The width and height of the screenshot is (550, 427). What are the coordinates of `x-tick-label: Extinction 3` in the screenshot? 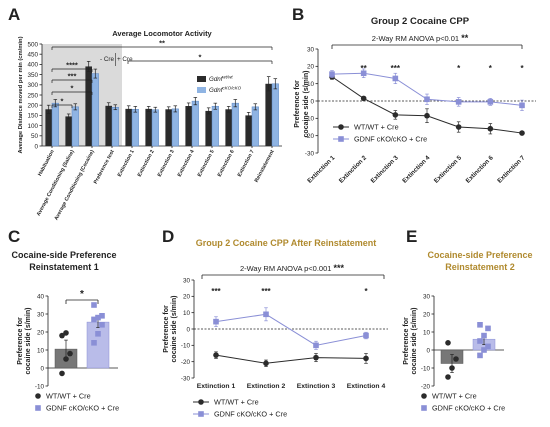 It's located at (166, 163).